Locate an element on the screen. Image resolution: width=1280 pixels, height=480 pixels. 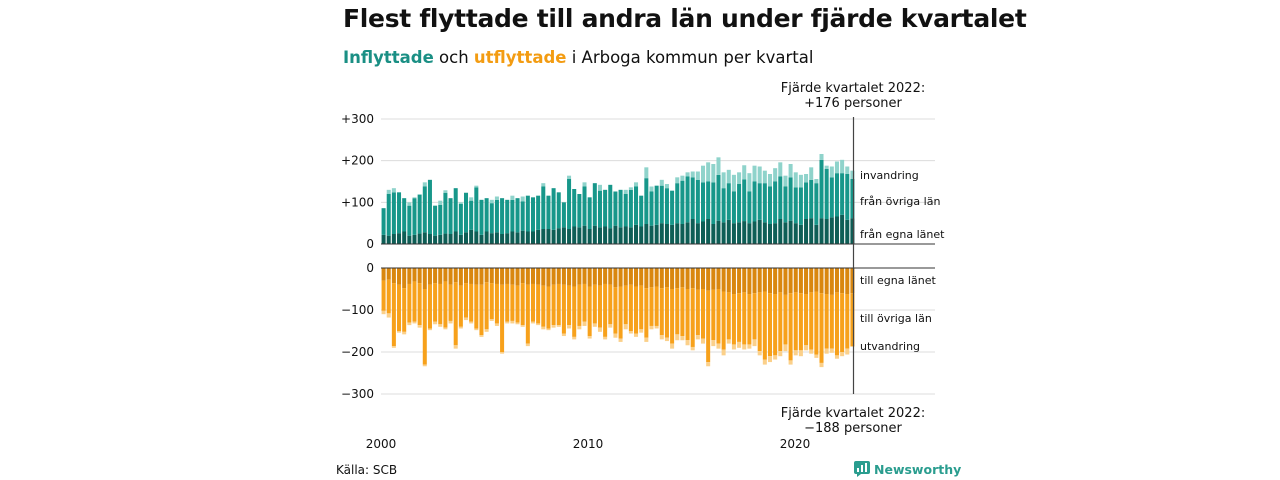
series-label-in: invandring is located at coordinates (889, 175).